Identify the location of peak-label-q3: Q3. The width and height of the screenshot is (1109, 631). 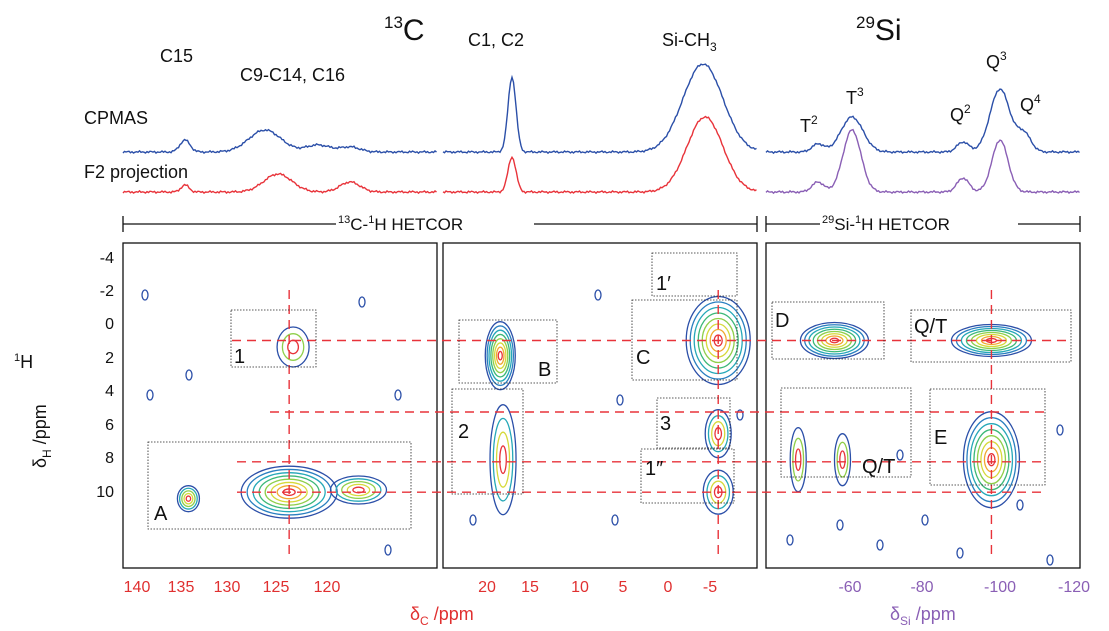
(996, 60).